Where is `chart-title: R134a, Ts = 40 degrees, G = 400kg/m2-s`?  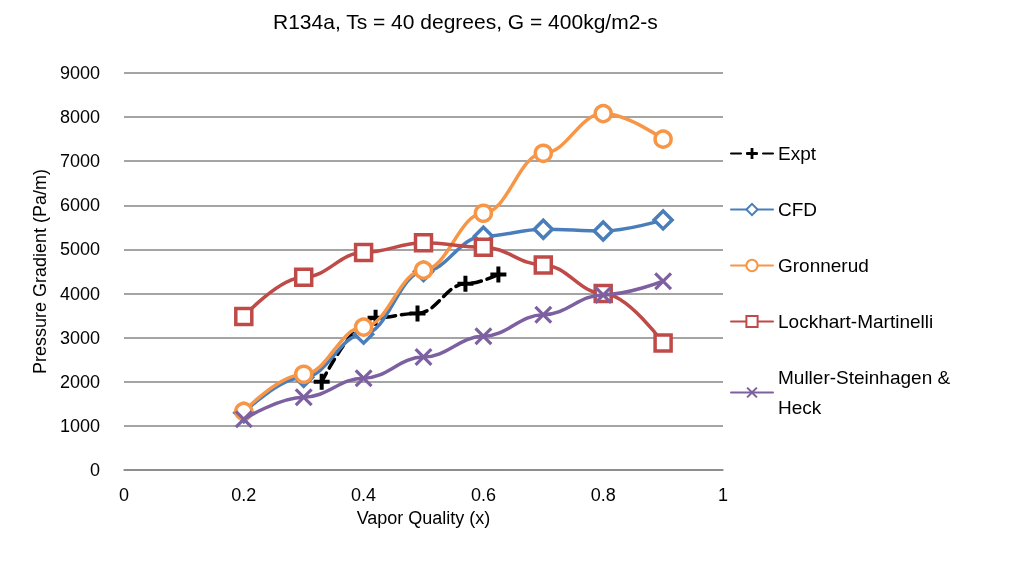 chart-title: R134a, Ts = 40 degrees, G = 400kg/m2-s is located at coordinates (465, 21).